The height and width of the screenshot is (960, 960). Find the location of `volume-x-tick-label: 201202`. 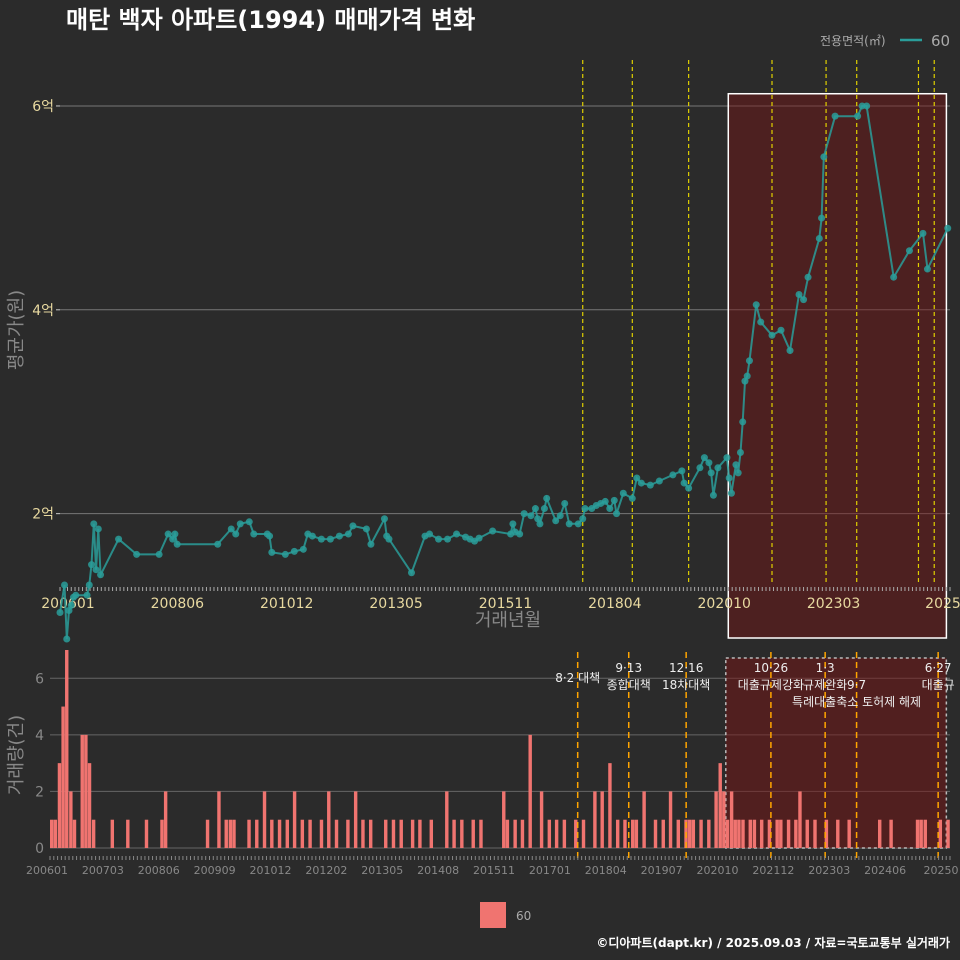

volume-x-tick-label: 201202 is located at coordinates (326, 870).